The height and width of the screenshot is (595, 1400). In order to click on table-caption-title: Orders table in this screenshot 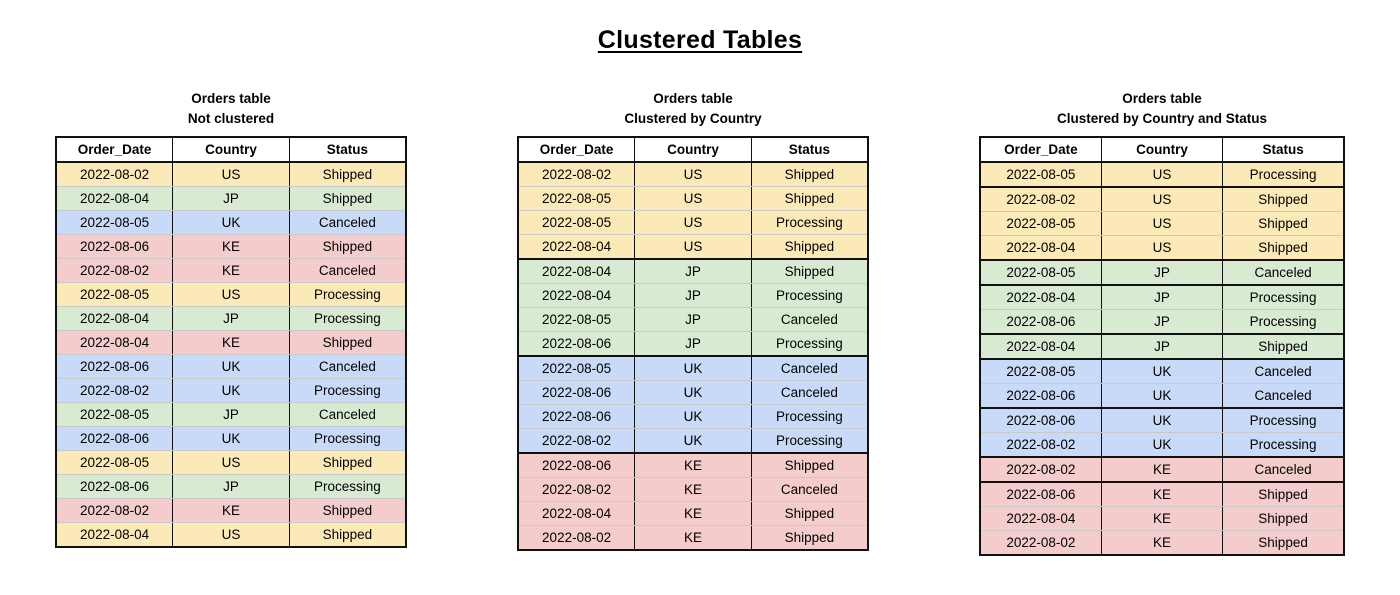, I will do `click(231, 98)`.